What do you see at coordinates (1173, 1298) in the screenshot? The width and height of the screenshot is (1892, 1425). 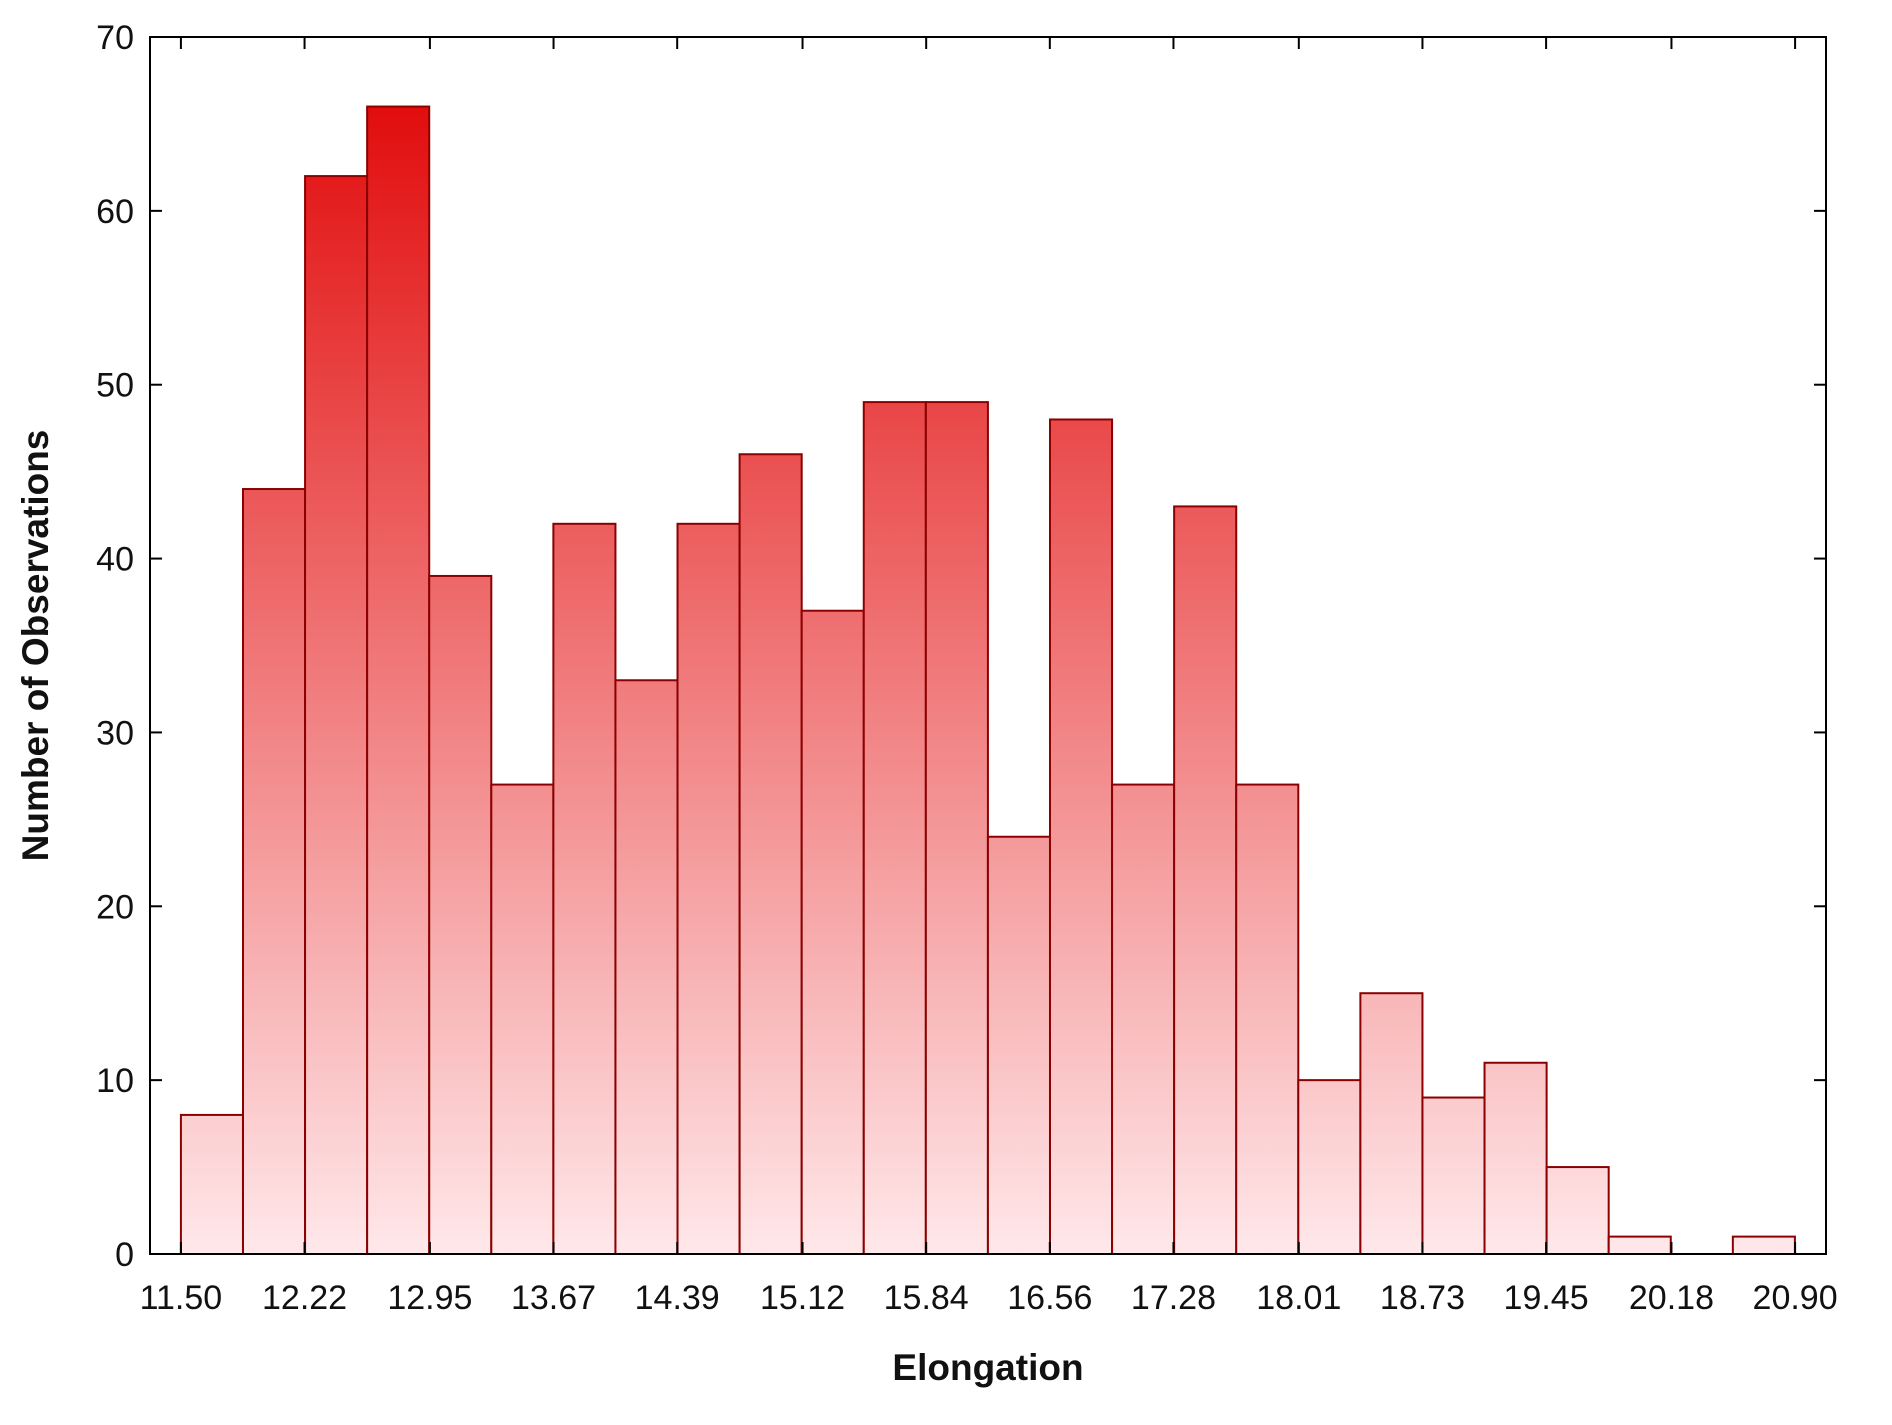 I see `x-tick-label-8: 17.28` at bounding box center [1173, 1298].